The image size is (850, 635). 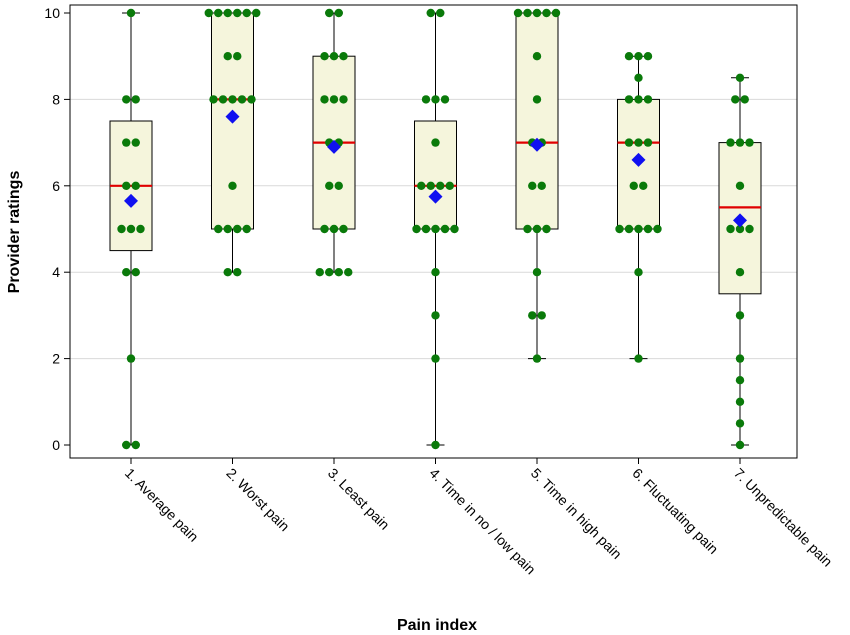 I want to click on x-tick-label-6: 6. Fluctuating pain, so click(x=675, y=511).